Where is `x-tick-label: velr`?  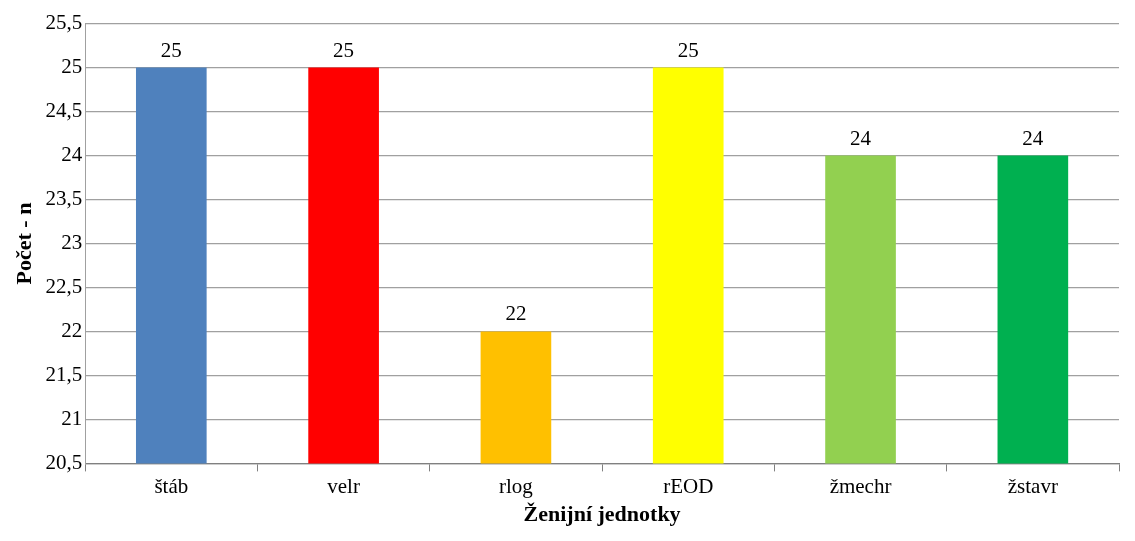
x-tick-label: velr is located at coordinates (343, 485).